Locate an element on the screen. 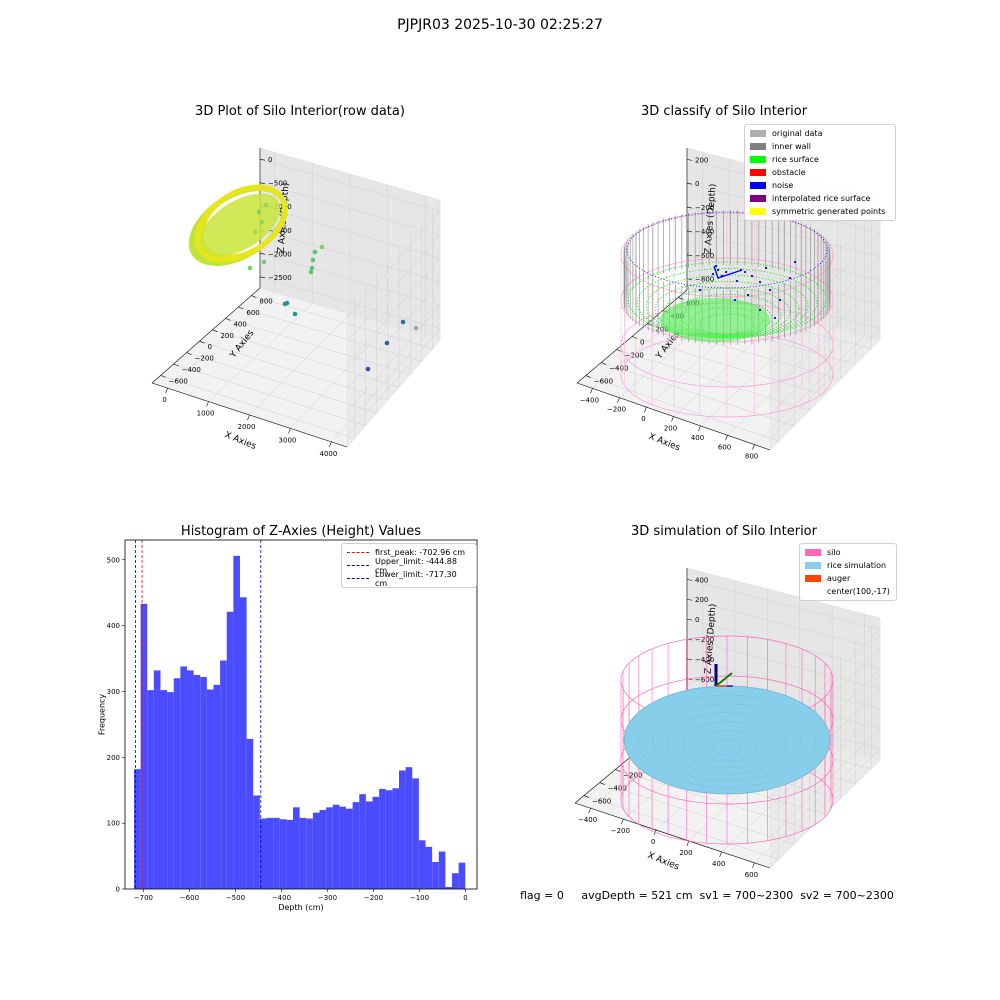  classify-noise-cluster is located at coordinates (728, 272).